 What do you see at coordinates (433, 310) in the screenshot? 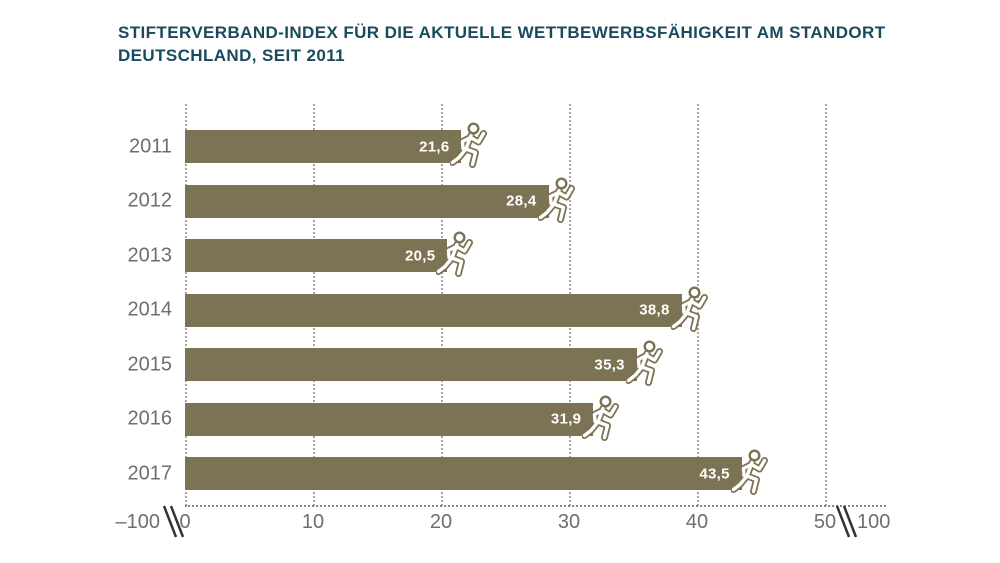
I see `bar: 38,8` at bounding box center [433, 310].